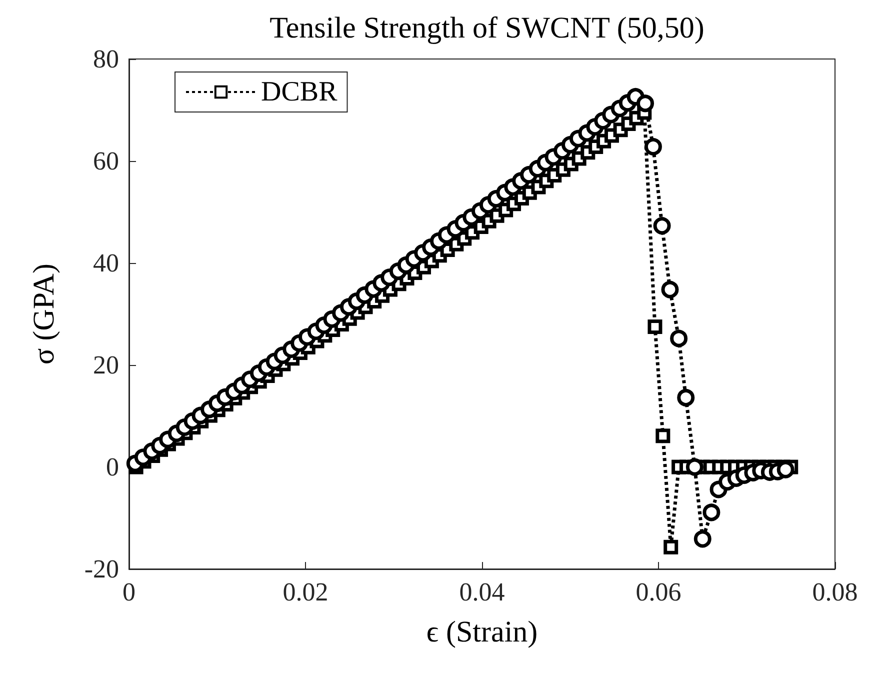 The height and width of the screenshot is (677, 870). What do you see at coordinates (106, 59) in the screenshot?
I see `y-tick-label: 80` at bounding box center [106, 59].